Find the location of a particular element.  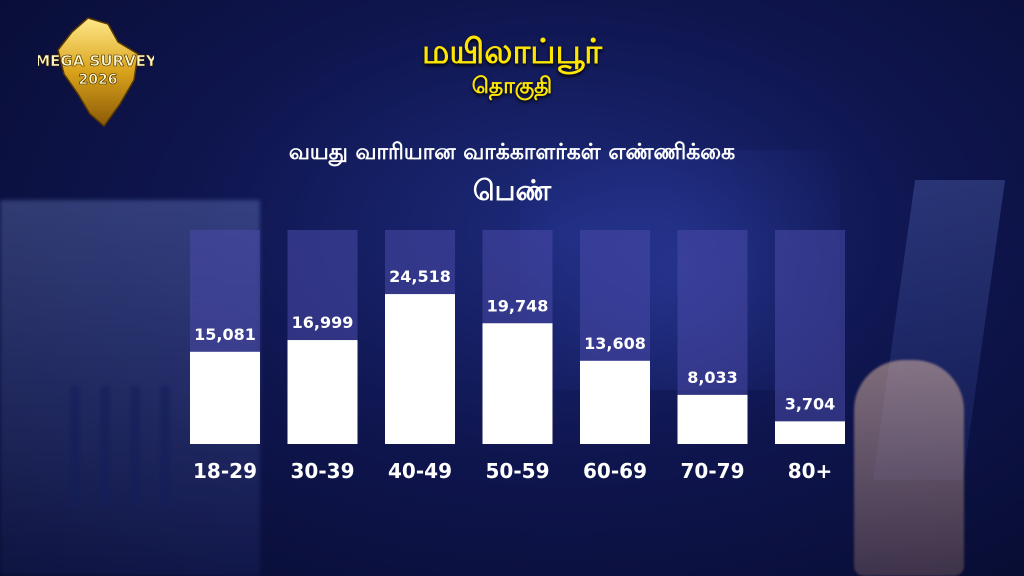

category-label-30-39: 30-39 is located at coordinates (323, 471).